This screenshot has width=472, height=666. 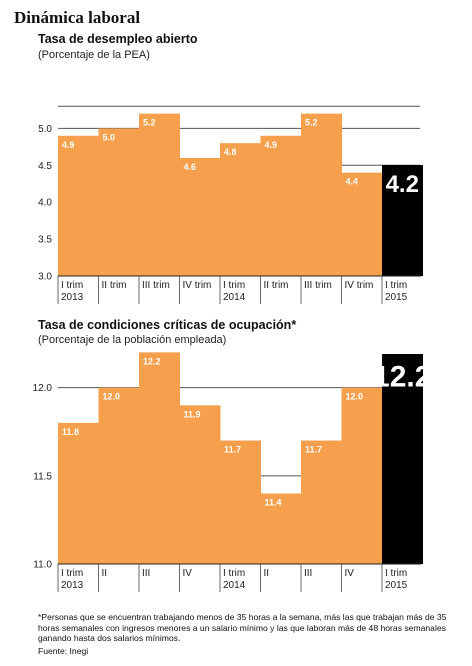 I want to click on chart2-subtitle: (Porcentaje de la población empleada), so click(x=132, y=340).